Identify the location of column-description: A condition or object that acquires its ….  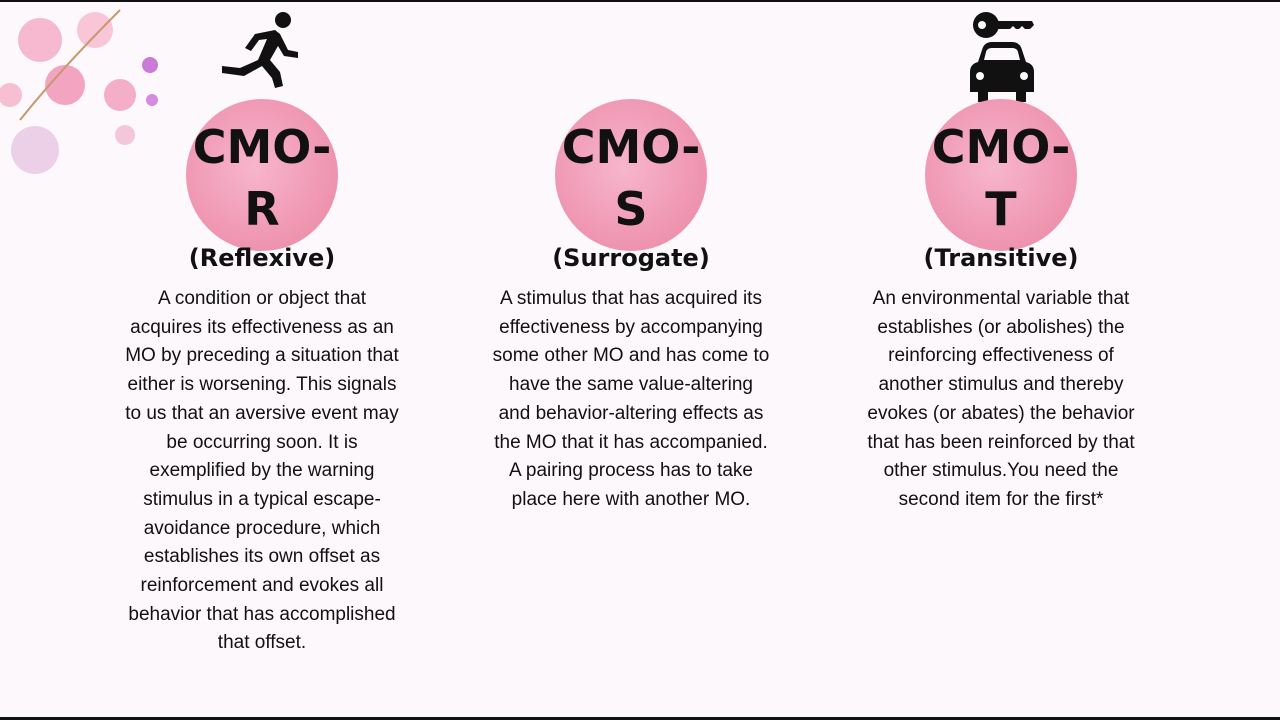
(262, 471).